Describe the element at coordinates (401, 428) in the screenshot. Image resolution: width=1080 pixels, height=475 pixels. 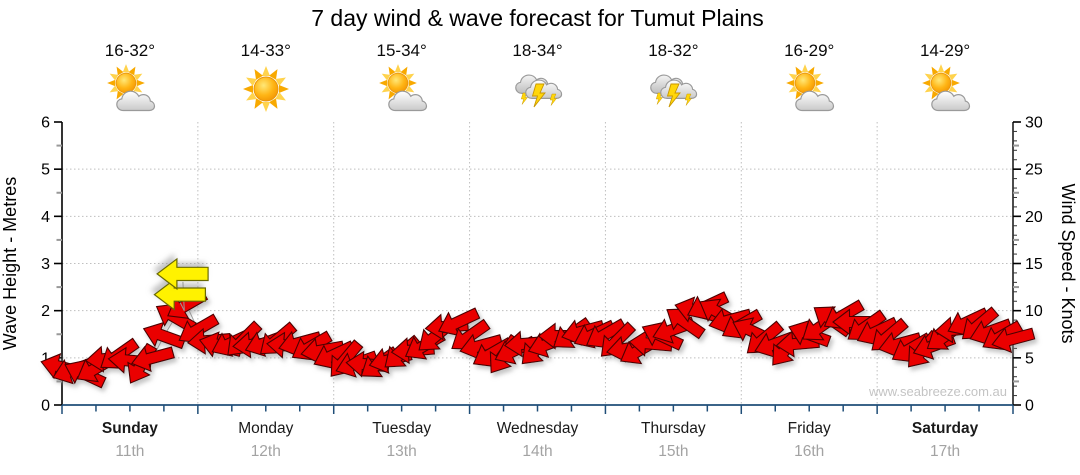
I see `day-label: Tuesday` at that location.